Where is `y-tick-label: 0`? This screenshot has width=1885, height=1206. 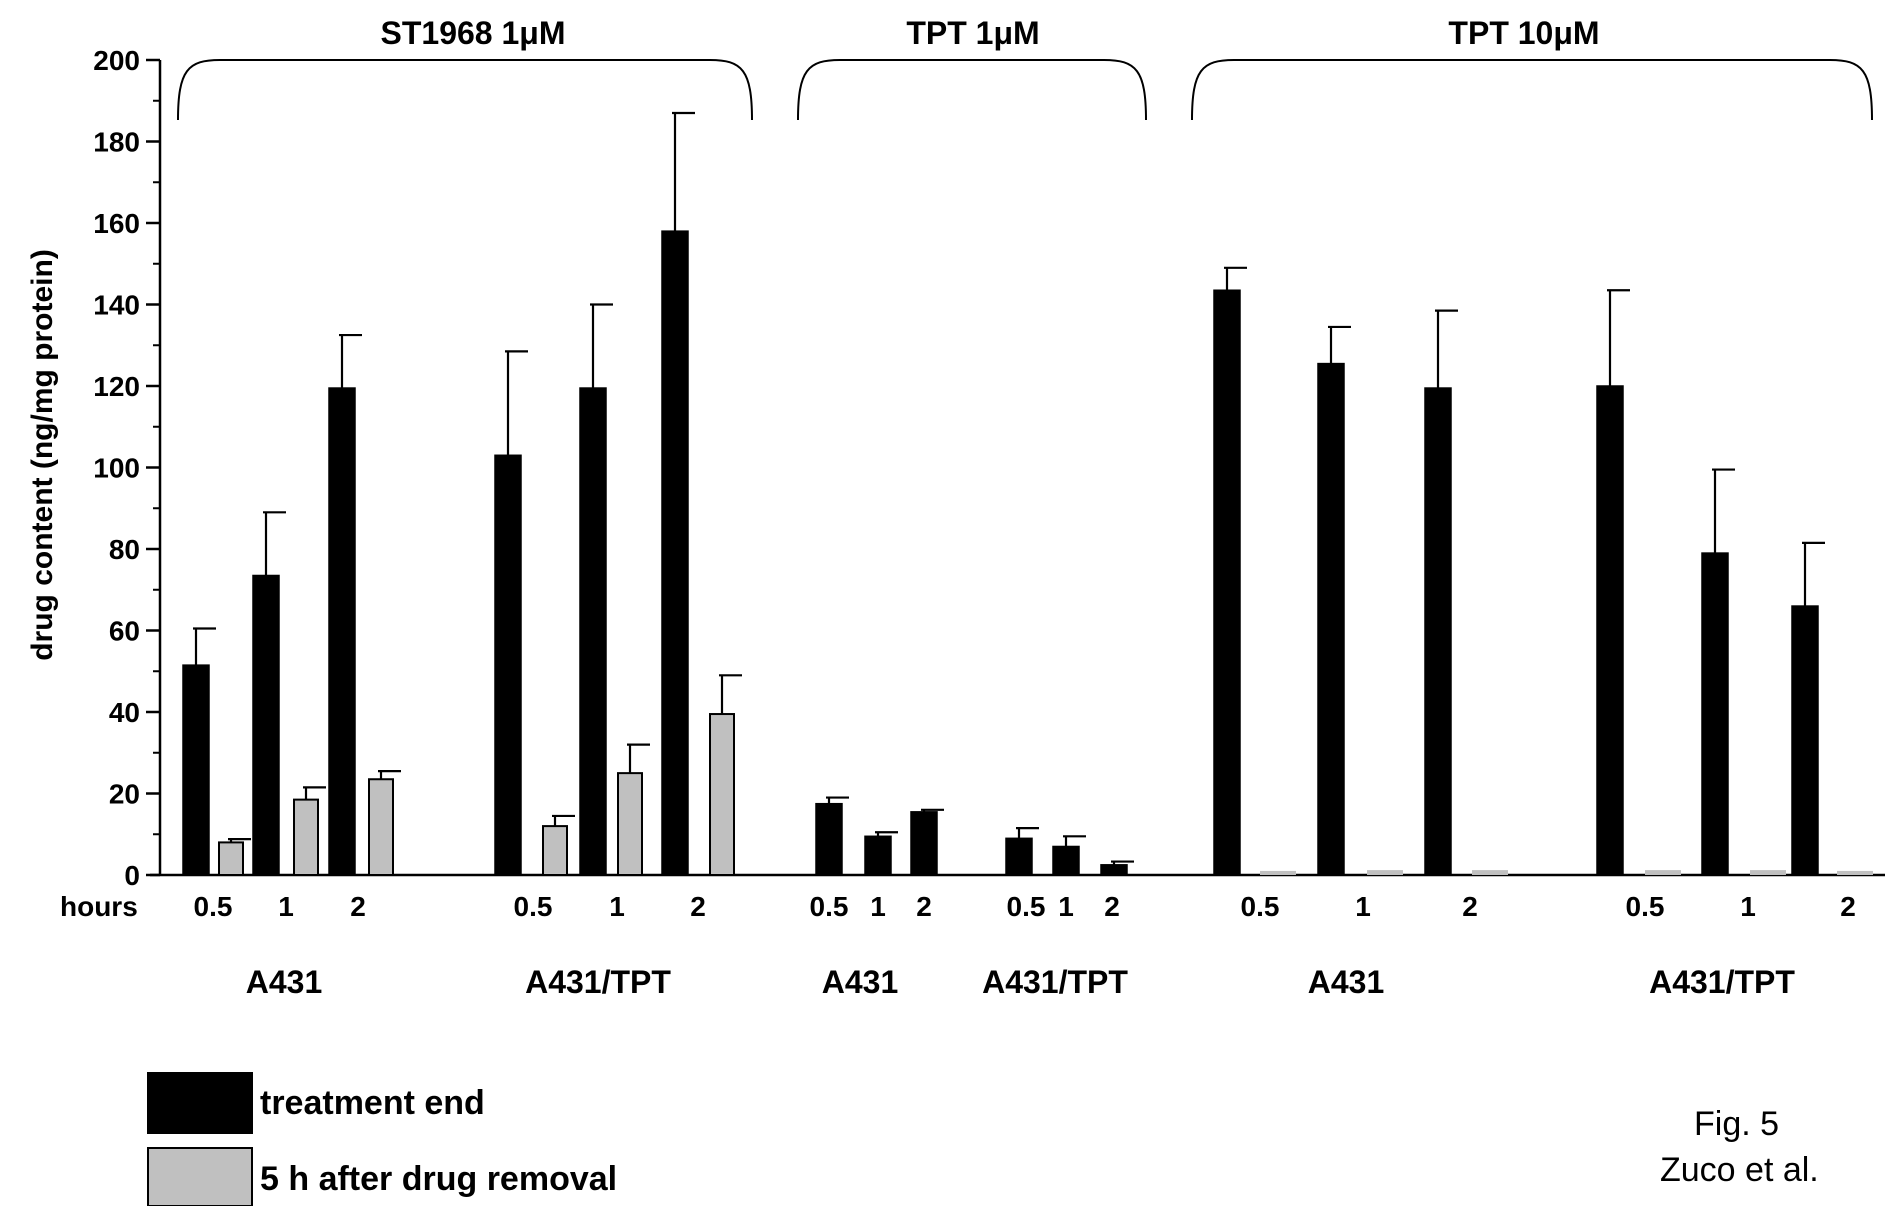
y-tick-label: 0 is located at coordinates (132, 875).